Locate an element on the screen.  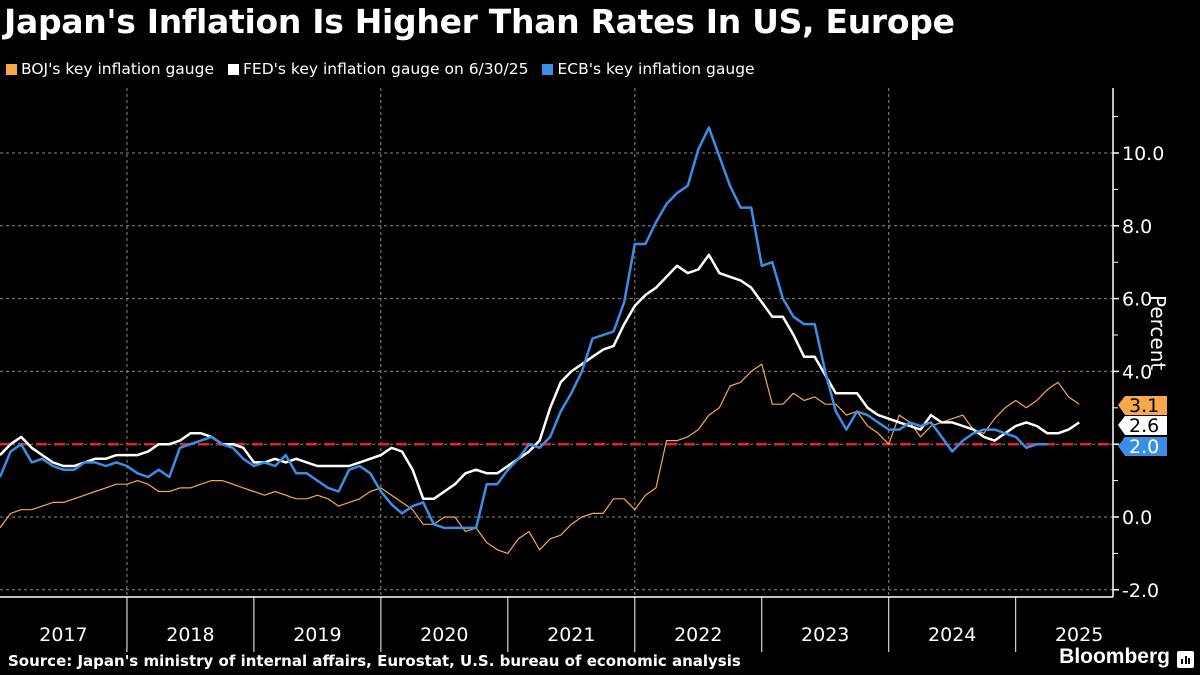
x-tick-label: 2021 is located at coordinates (571, 635).